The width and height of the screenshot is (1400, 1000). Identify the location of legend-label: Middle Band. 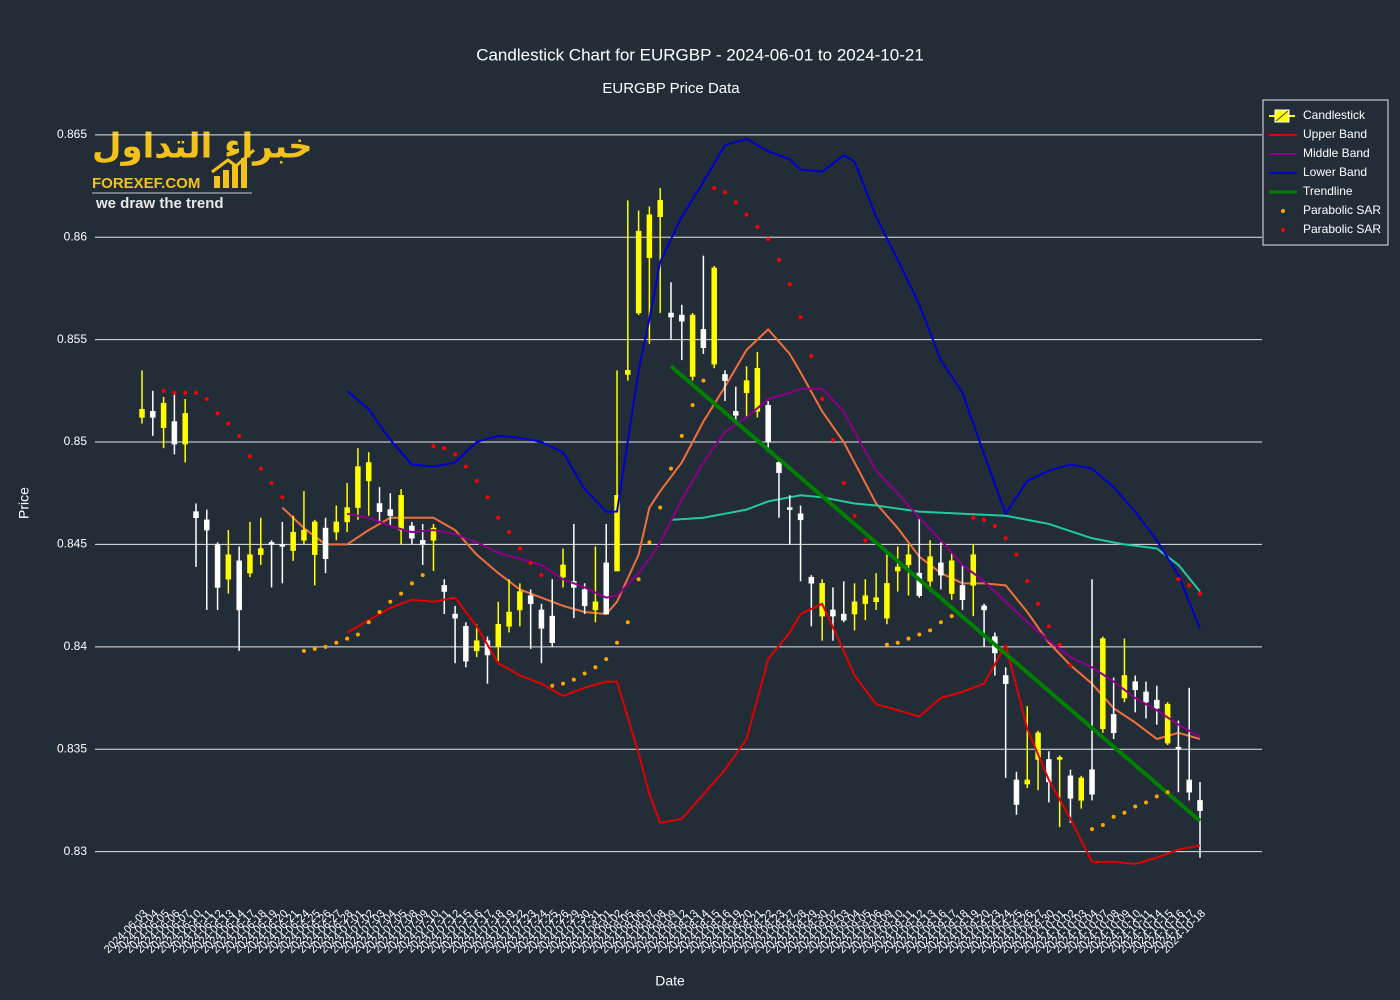
(1336, 153).